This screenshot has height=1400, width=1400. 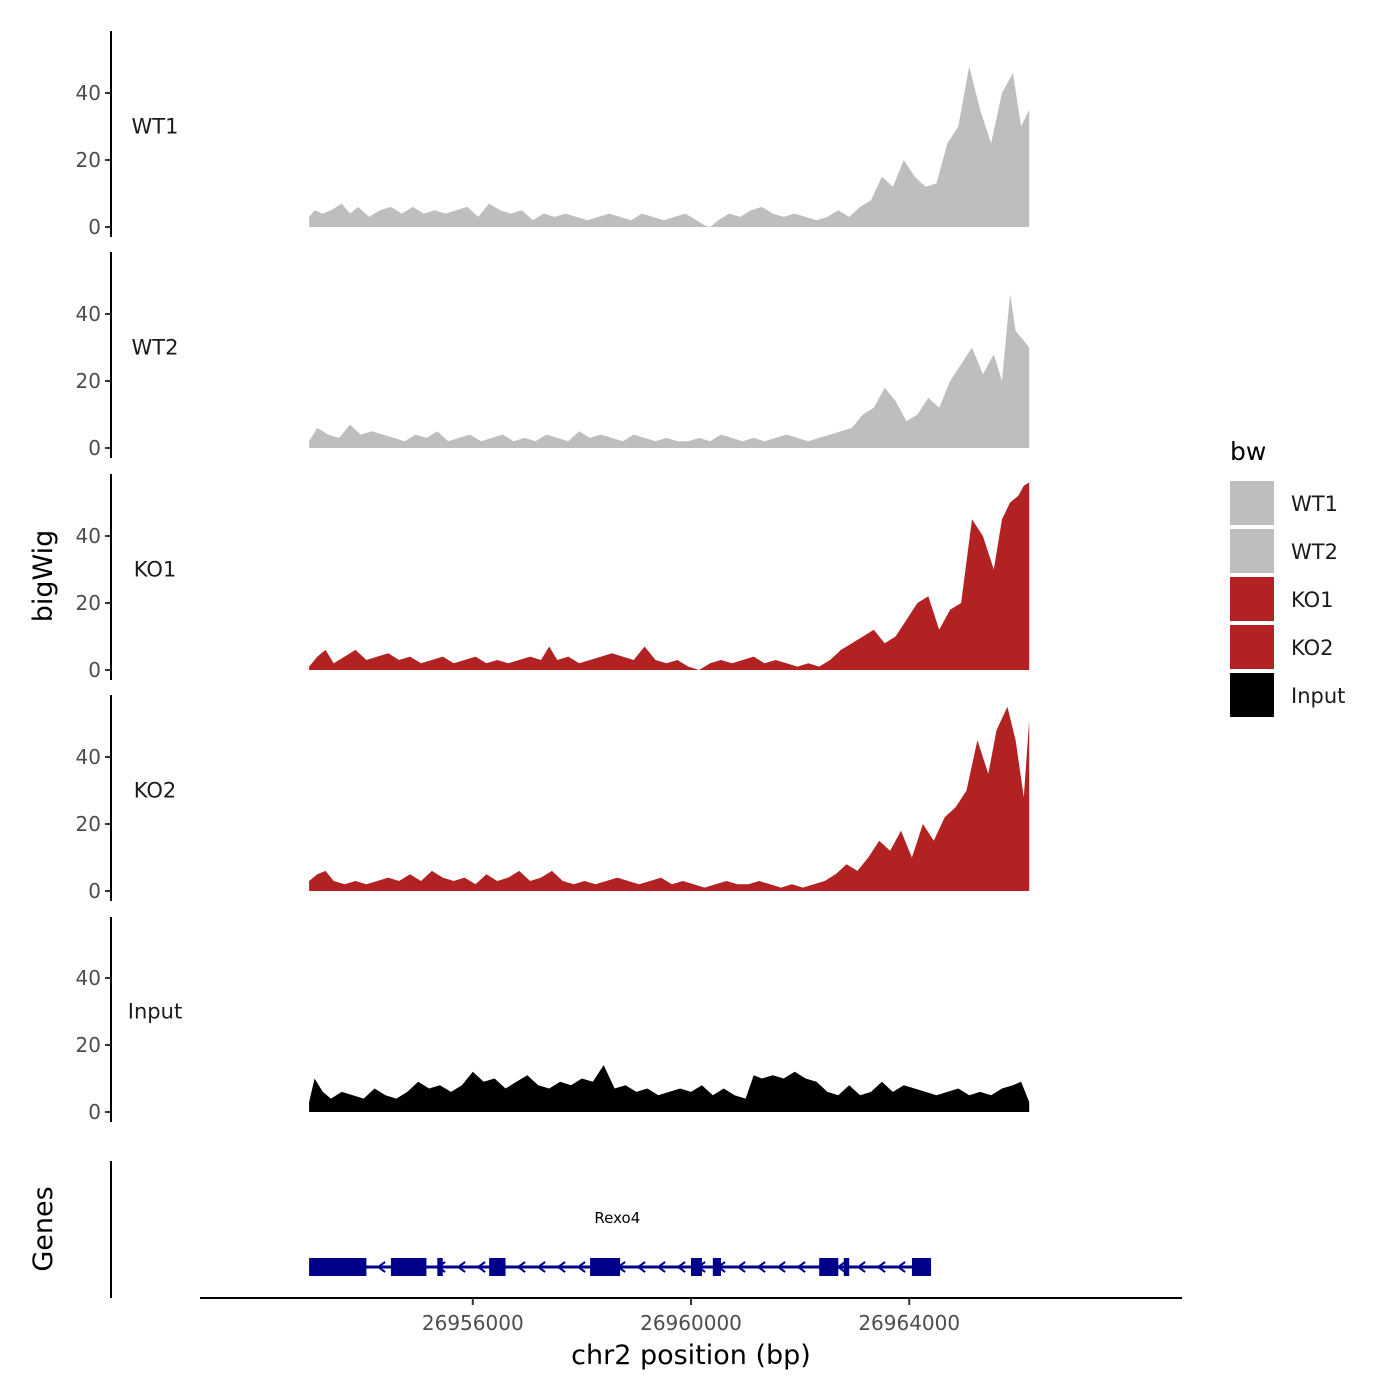 What do you see at coordinates (669, 370) in the screenshot?
I see `coverage-area-wt2` at bounding box center [669, 370].